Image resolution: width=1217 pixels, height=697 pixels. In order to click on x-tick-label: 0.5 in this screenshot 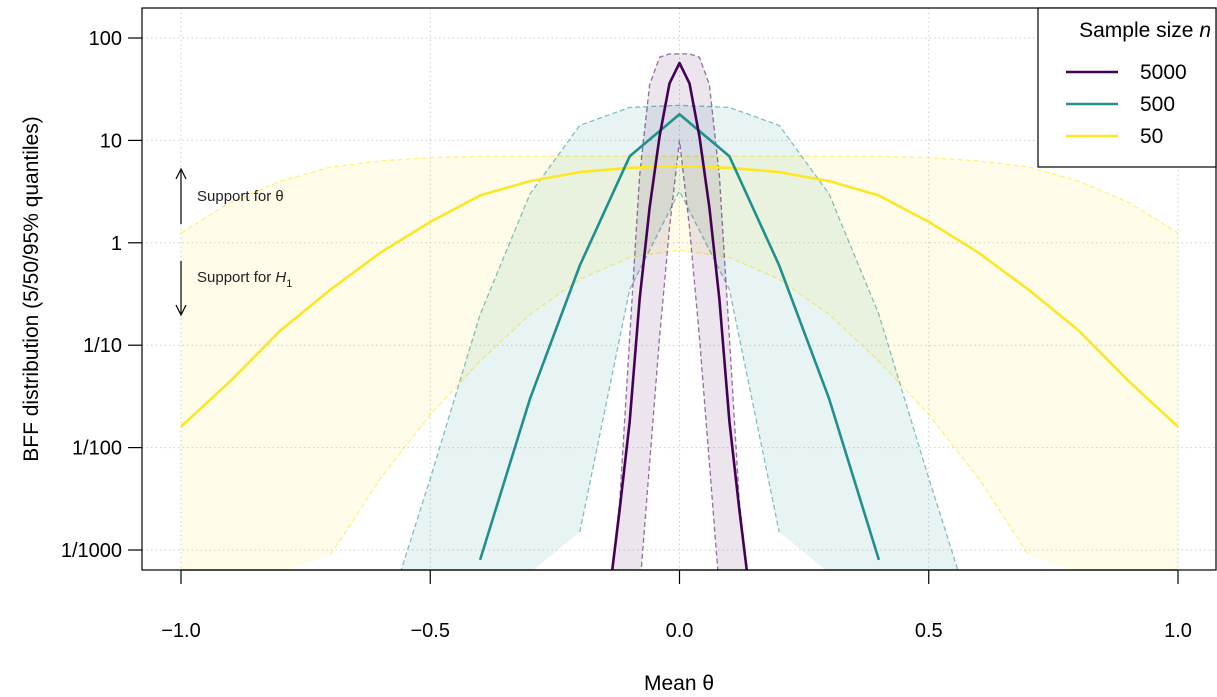, I will do `click(929, 631)`.